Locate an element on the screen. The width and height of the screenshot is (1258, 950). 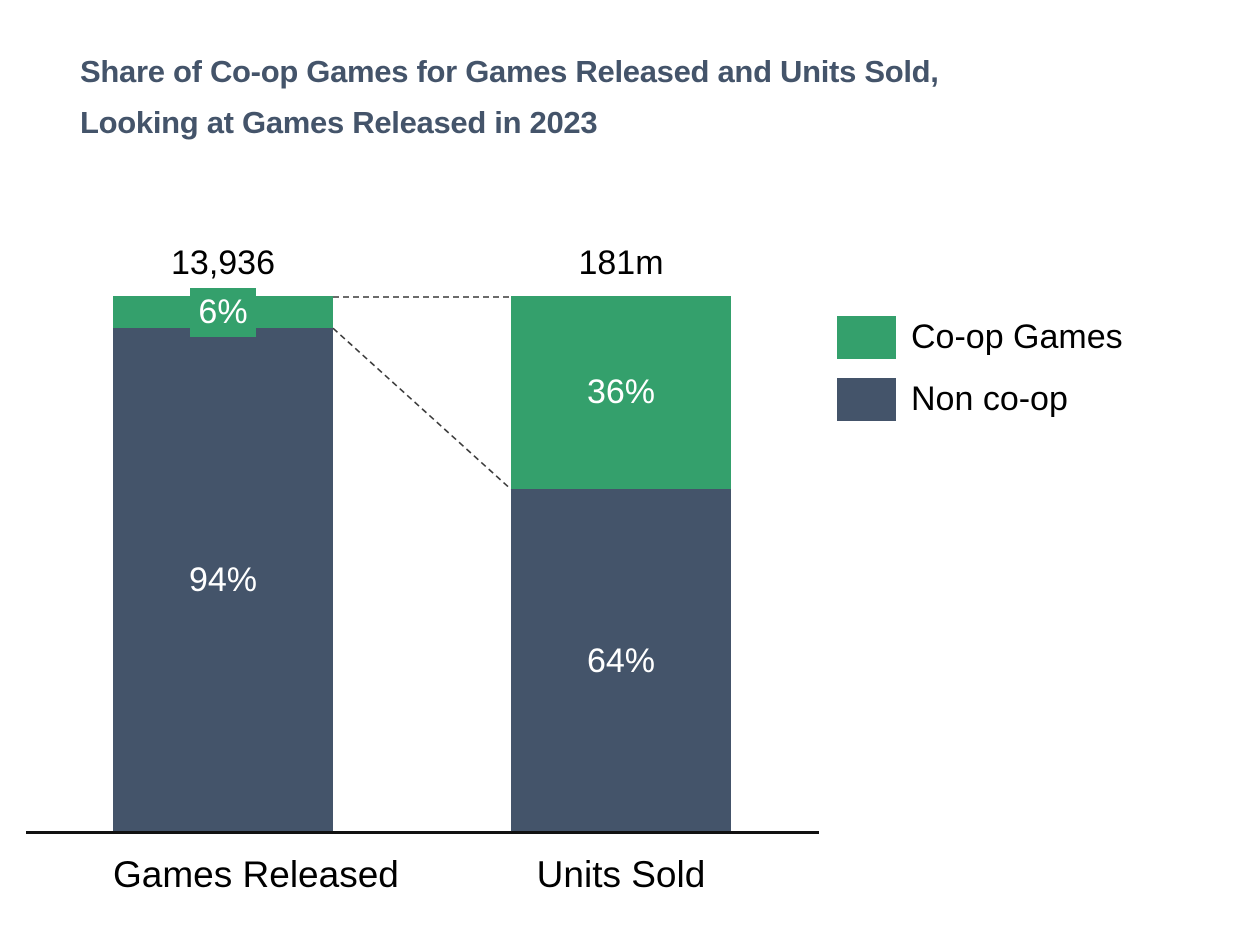
legend-item-coop-games: Co-op Games is located at coordinates (980, 337).